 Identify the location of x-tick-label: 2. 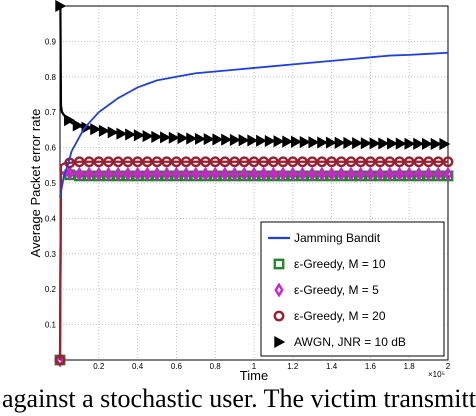
(448, 366).